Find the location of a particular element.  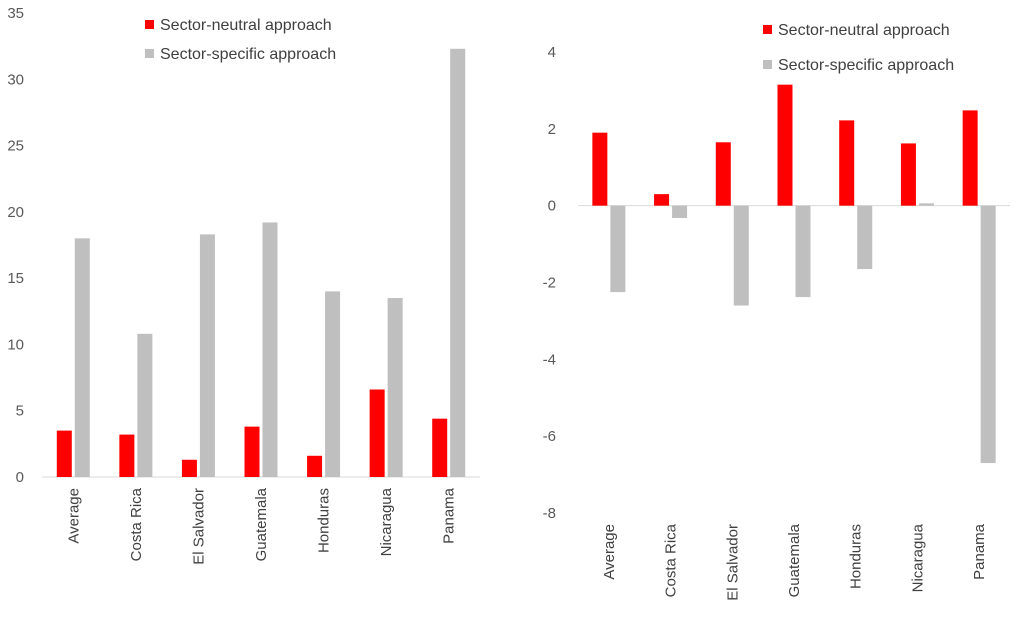

y-tick-label: 2 is located at coordinates (552, 129).